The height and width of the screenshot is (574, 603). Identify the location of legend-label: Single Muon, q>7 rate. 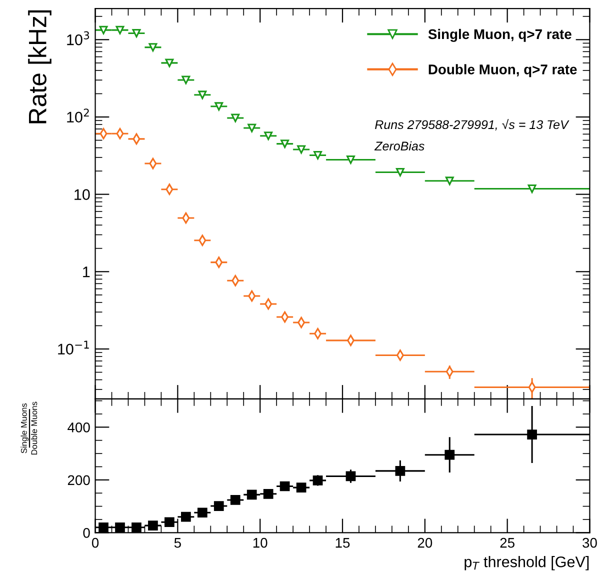
(500, 35).